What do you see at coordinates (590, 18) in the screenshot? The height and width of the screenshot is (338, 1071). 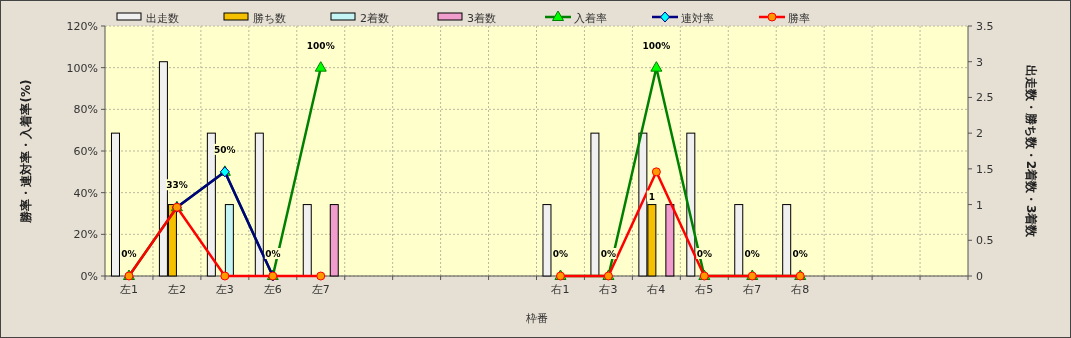 I see `legend-label: 入着率` at bounding box center [590, 18].